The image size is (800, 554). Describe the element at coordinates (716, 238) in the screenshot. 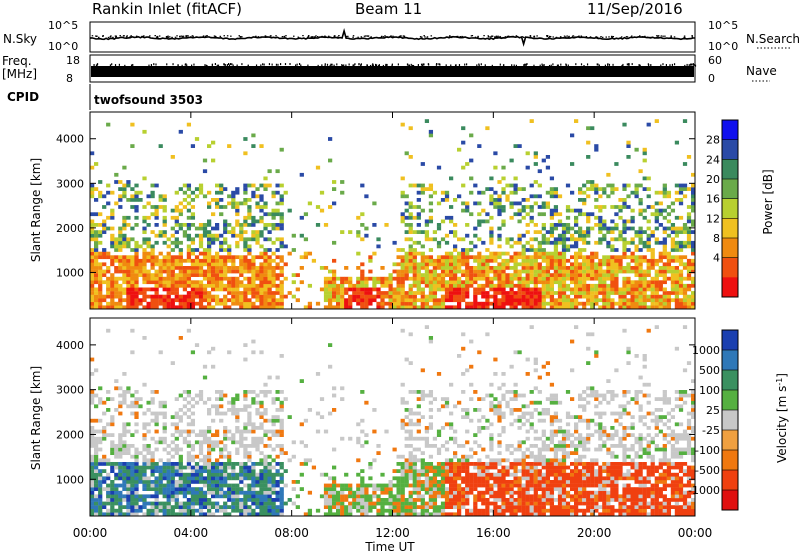

I see `colorbar-tick-label: 8` at that location.